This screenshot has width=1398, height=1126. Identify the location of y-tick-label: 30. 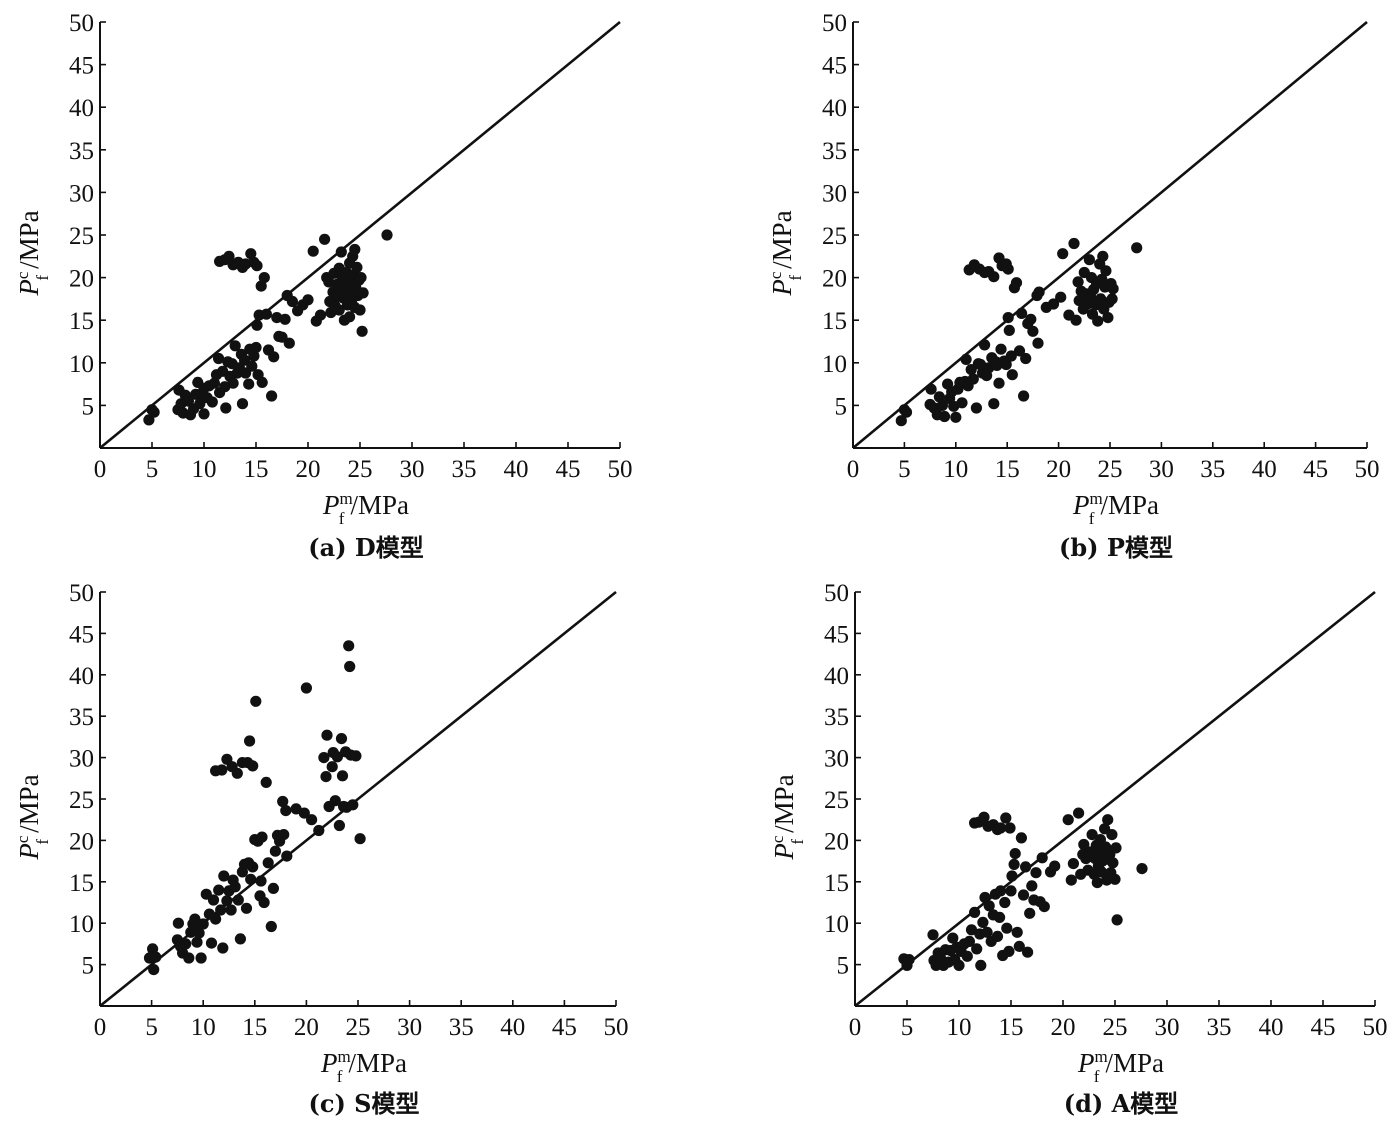
(836, 759).